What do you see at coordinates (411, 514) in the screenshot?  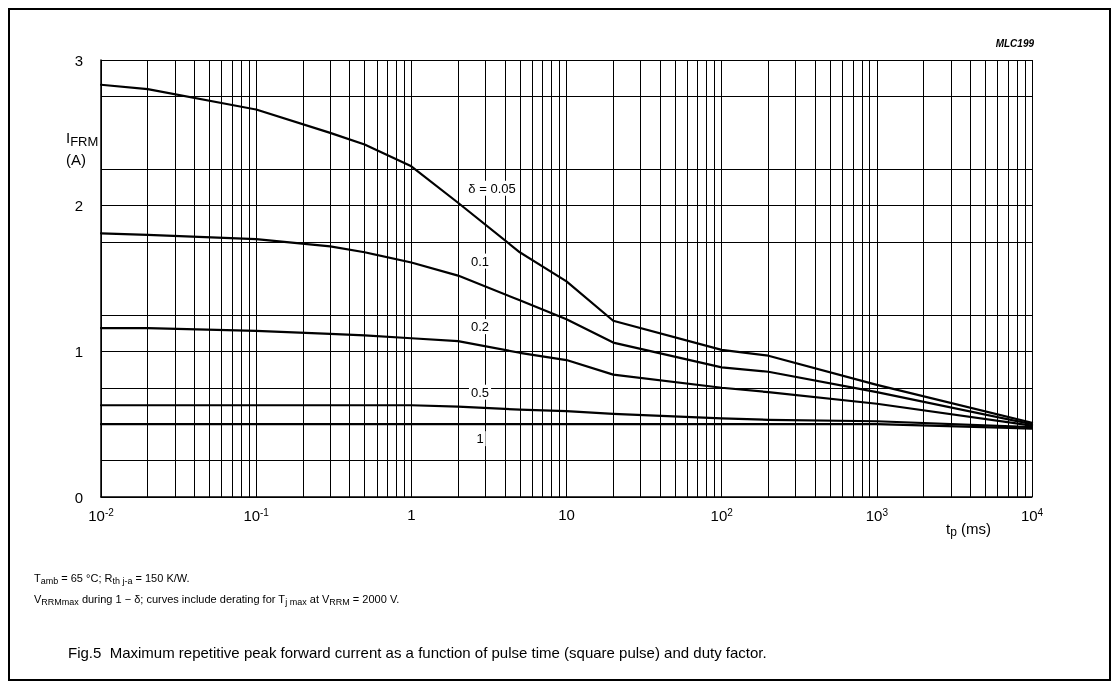 I see `x-tick-label: 1` at bounding box center [411, 514].